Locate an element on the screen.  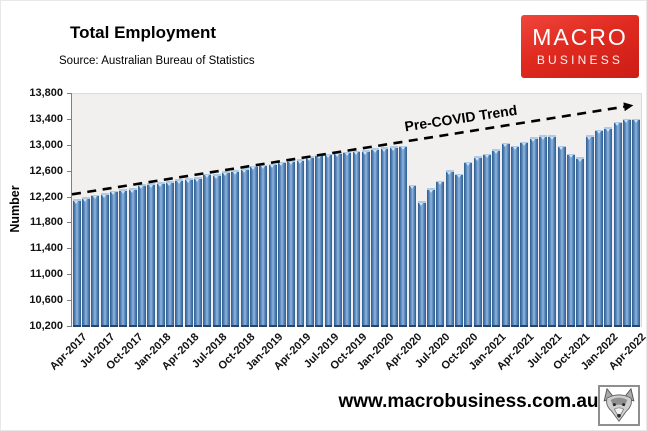
bar-Oct-2017 is located at coordinates (132, 257).